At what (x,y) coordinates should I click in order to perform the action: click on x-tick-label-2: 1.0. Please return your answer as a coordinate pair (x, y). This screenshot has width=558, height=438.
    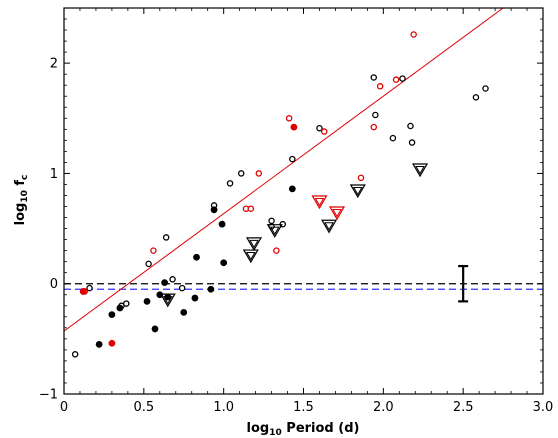
    Looking at the image, I should click on (223, 407).